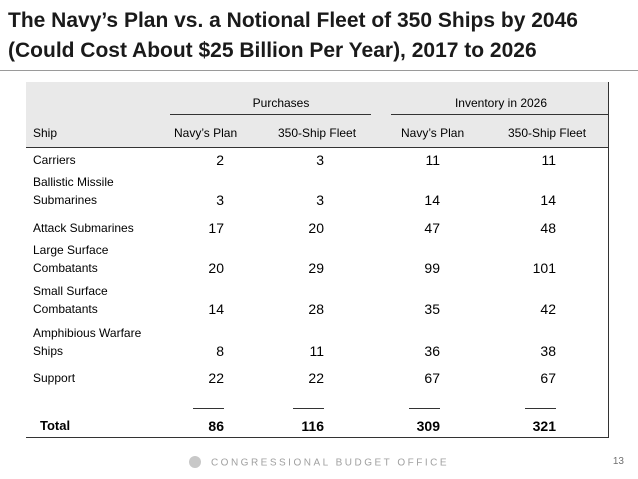 This screenshot has height=479, width=638. What do you see at coordinates (216, 378) in the screenshot?
I see `cell-purchases-navy: 22` at bounding box center [216, 378].